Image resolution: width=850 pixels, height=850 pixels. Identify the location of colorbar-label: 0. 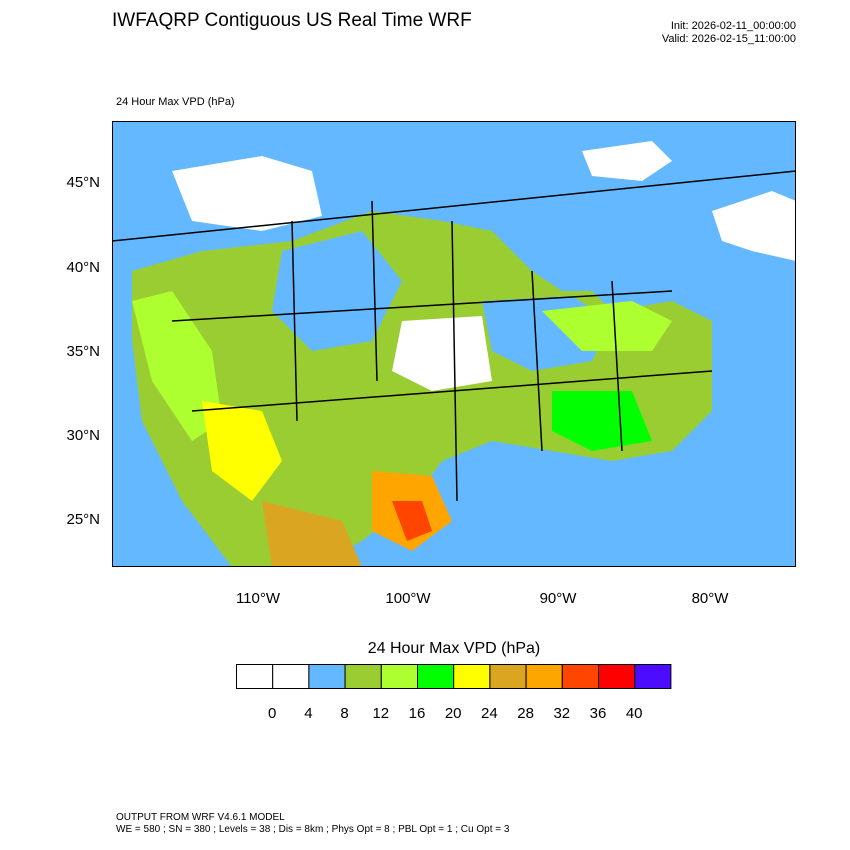
(272, 713).